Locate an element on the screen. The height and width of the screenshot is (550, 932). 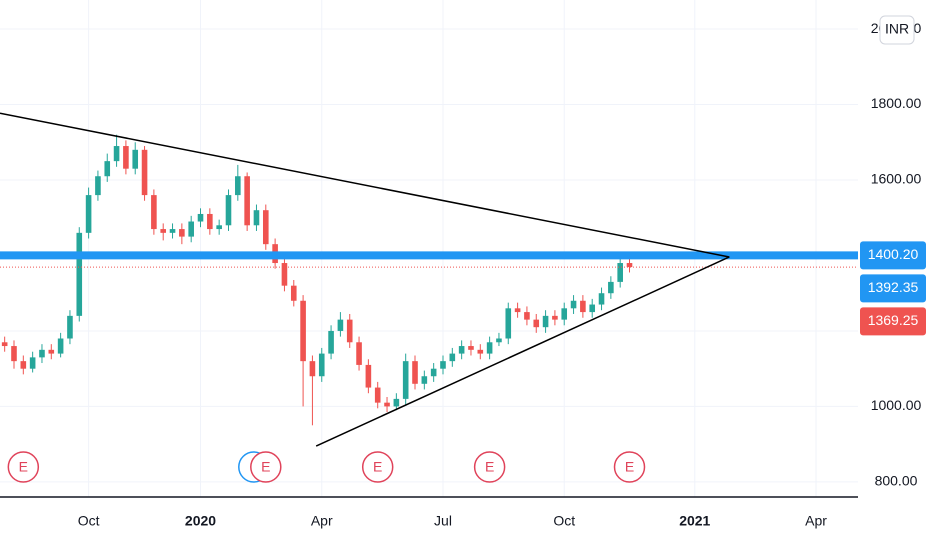
price-label: 1392.35 is located at coordinates (893, 287).